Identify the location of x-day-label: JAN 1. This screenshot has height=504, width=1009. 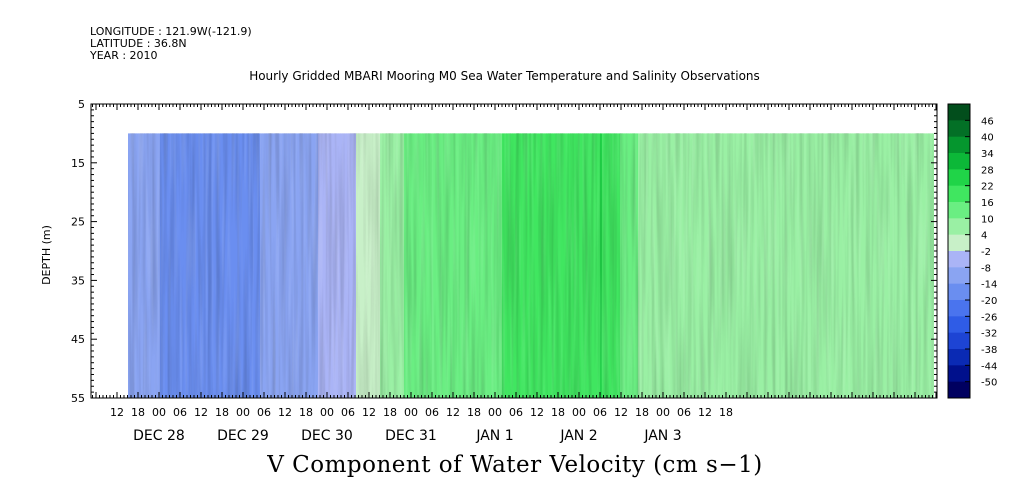
(494, 436).